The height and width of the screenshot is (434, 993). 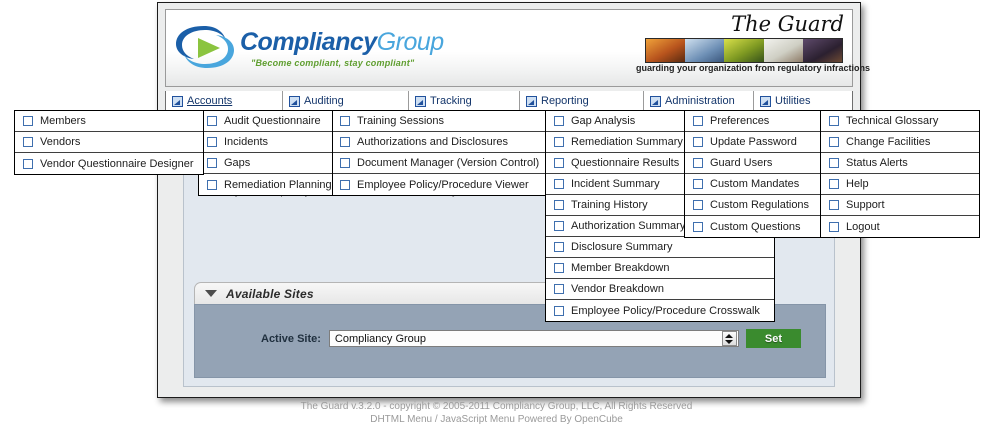 What do you see at coordinates (865, 205) in the screenshot?
I see `menu-item-label: Support` at bounding box center [865, 205].